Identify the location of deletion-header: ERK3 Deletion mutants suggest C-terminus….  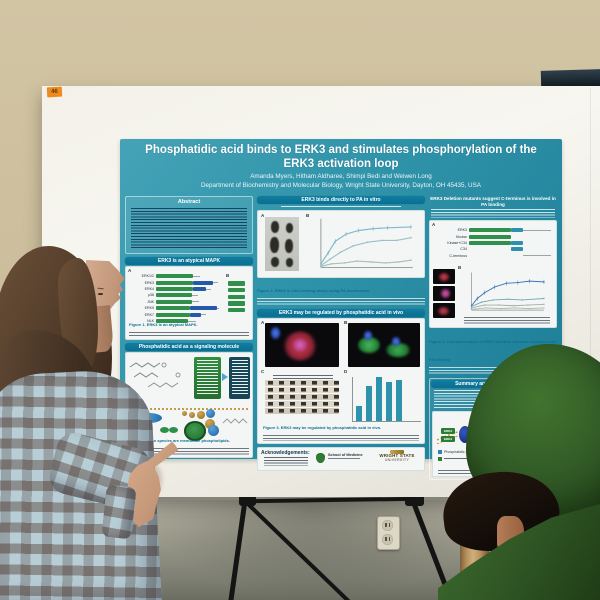
(493, 201).